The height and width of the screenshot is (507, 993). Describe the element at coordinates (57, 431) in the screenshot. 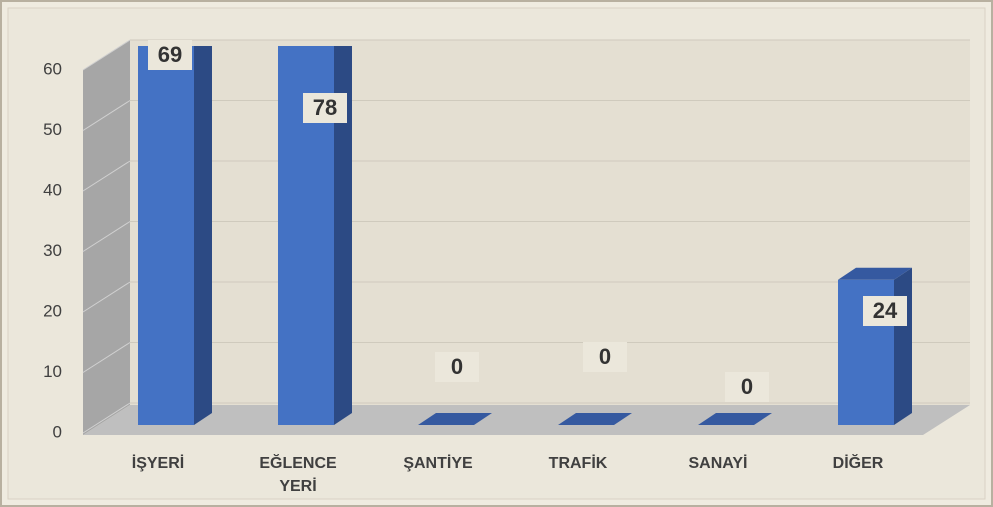

I see `y-tick-label: 0` at that location.